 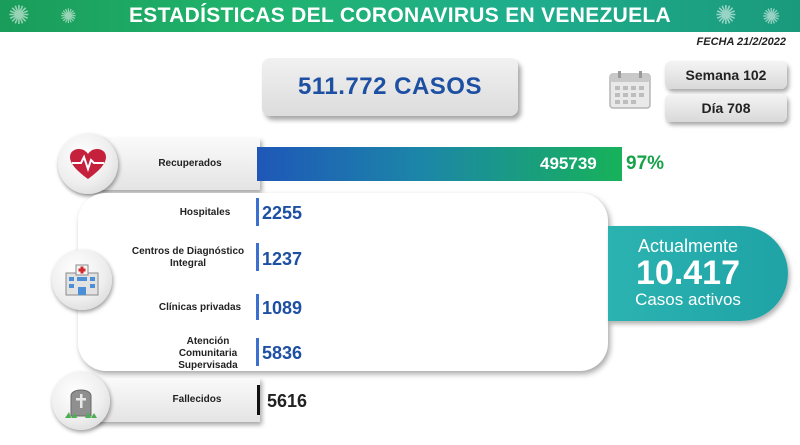 I want to click on private-clinics-bar, so click(x=257, y=307).